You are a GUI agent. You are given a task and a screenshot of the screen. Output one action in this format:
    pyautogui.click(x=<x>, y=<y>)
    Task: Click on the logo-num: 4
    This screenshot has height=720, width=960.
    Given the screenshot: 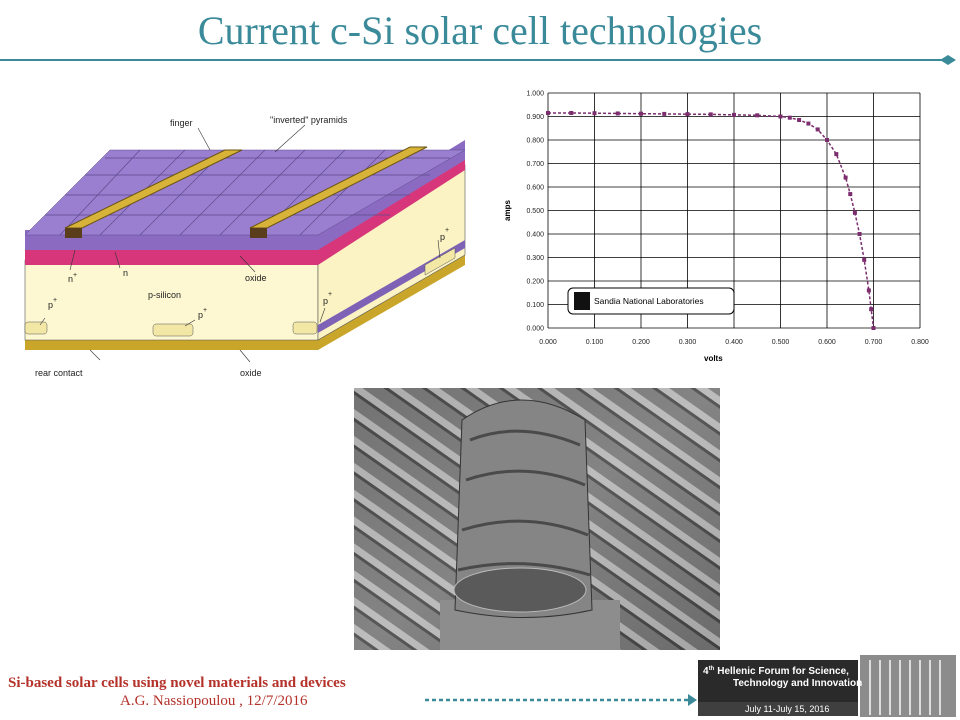 What is the action you would take?
    pyautogui.click(x=706, y=671)
    